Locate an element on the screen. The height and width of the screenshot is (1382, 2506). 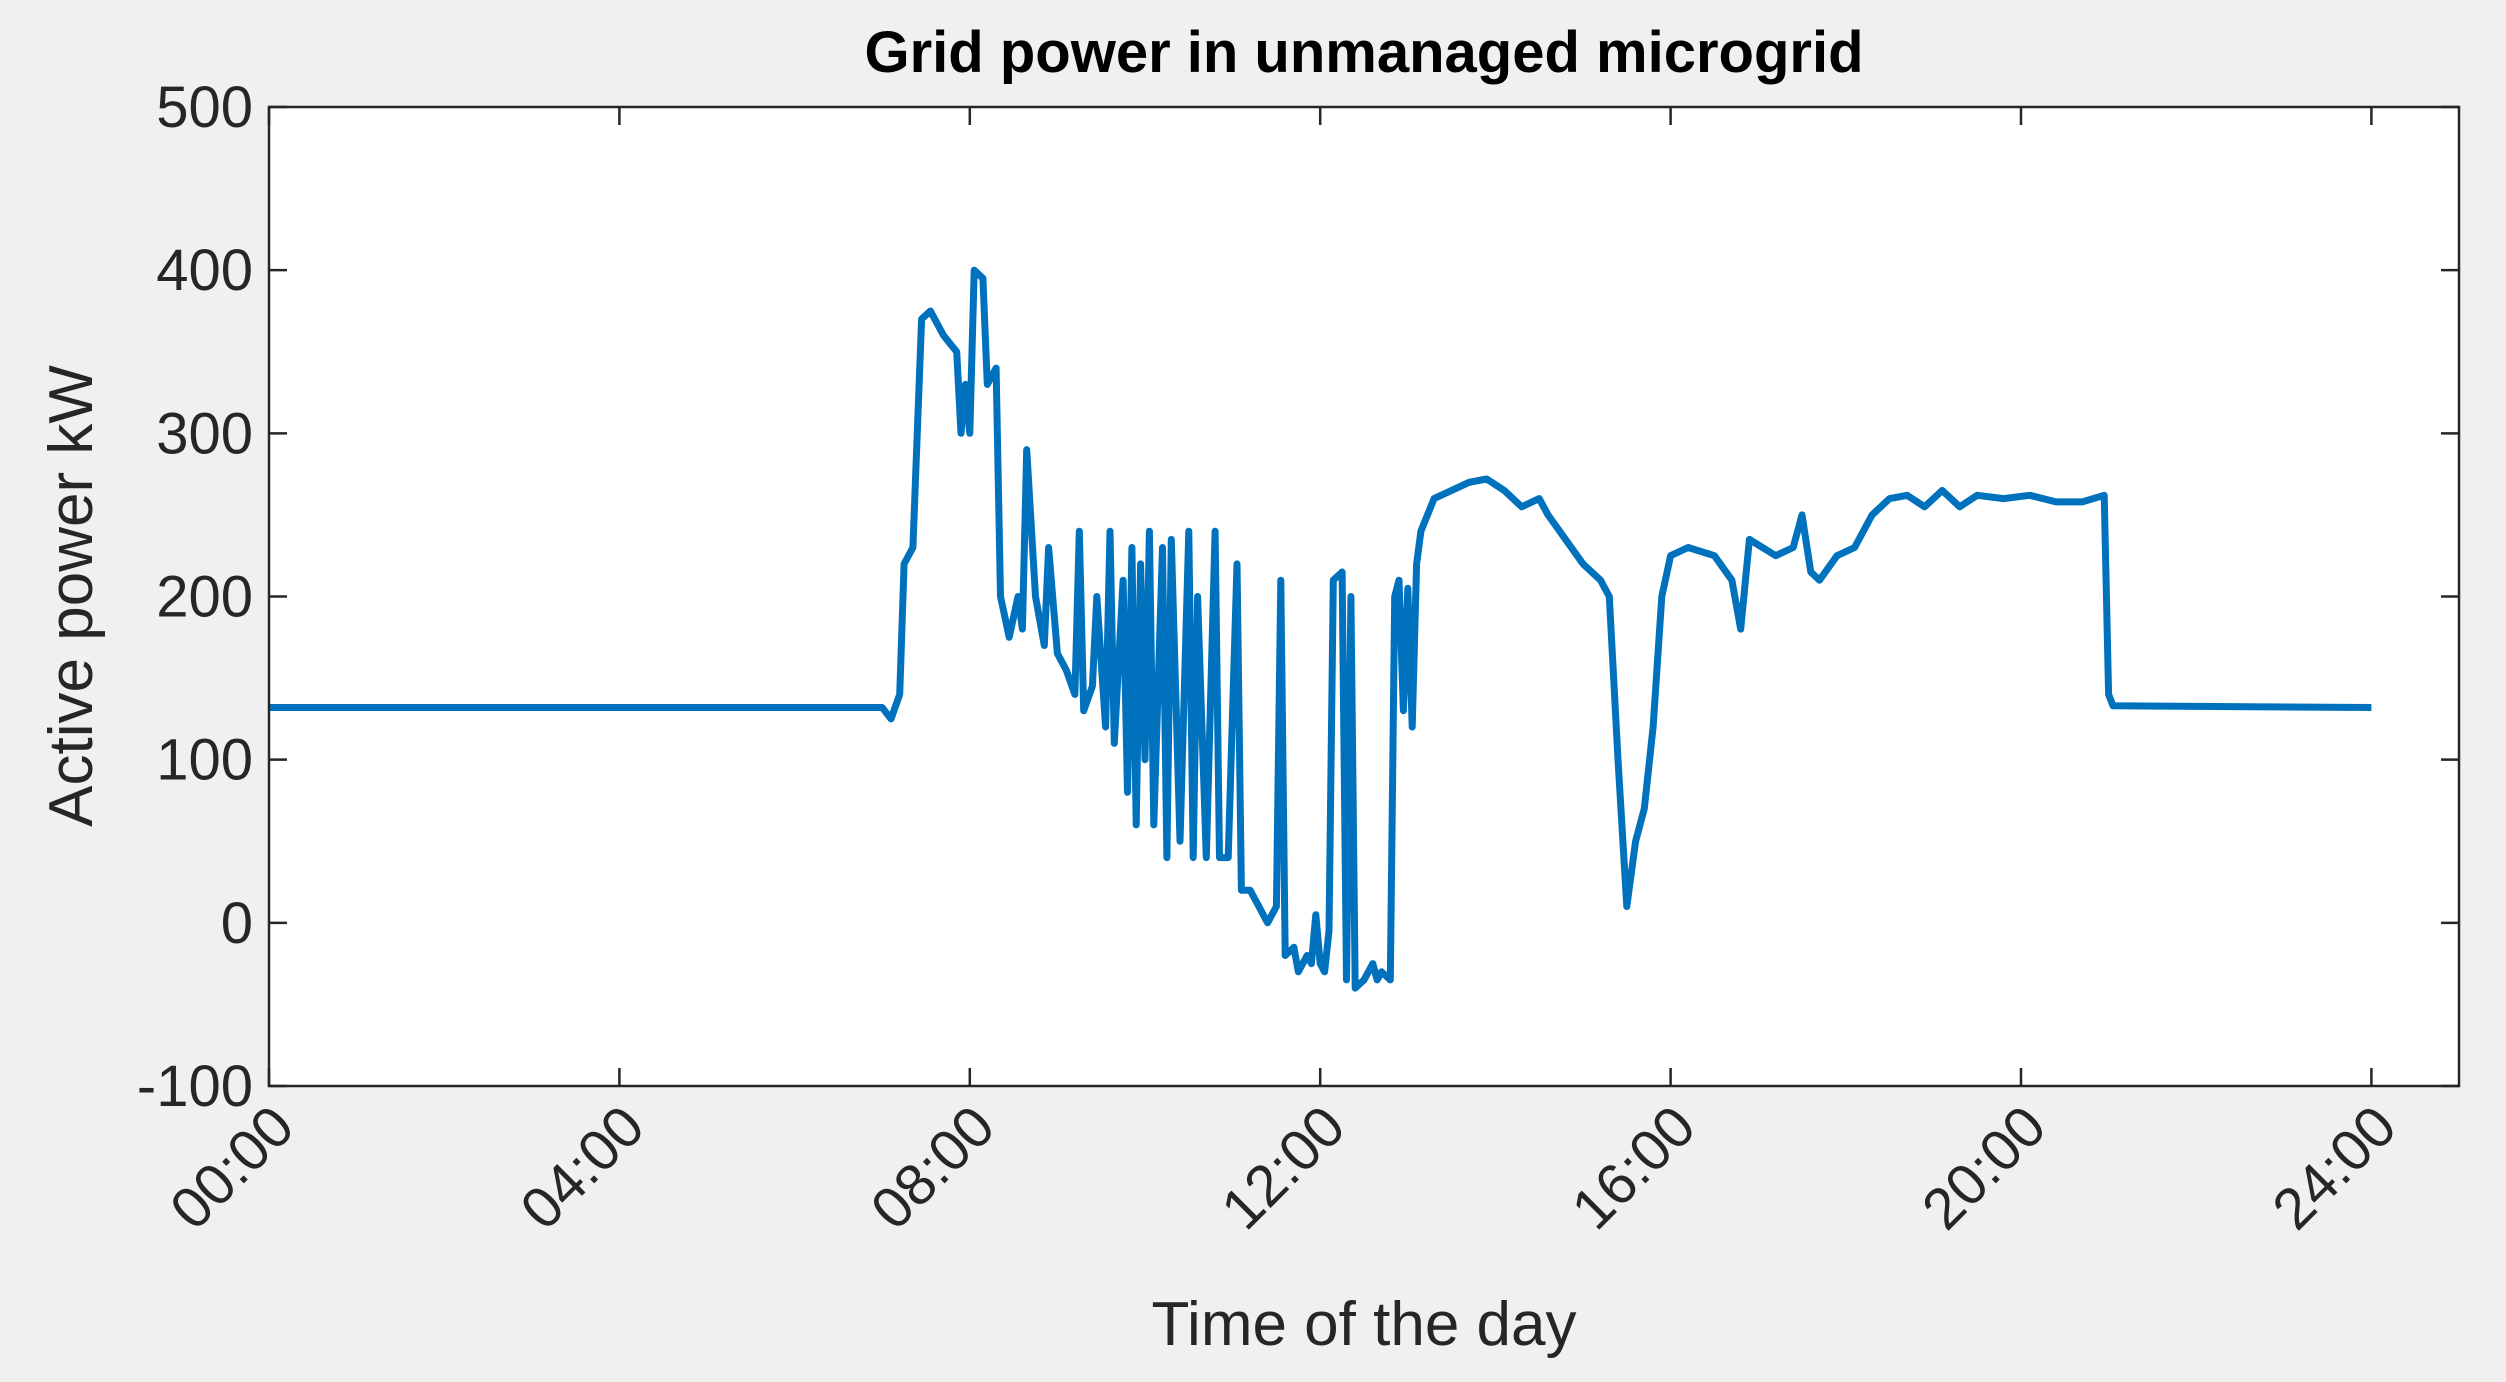
y-tick-label: 300 is located at coordinates (204, 433).